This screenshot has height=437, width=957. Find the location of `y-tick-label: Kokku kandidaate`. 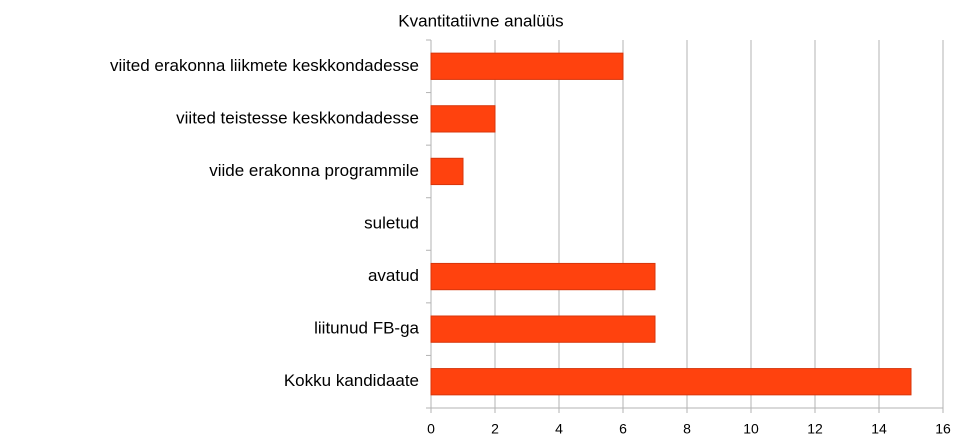

y-tick-label: Kokku kandidaate is located at coordinates (351, 380).